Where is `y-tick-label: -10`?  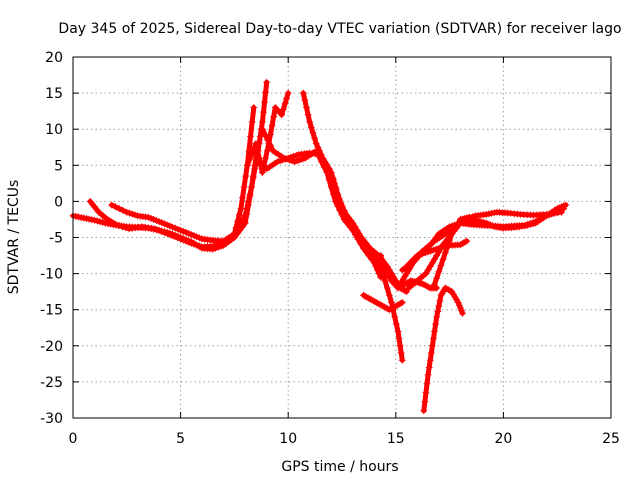
y-tick-label: -10 is located at coordinates (51, 275).